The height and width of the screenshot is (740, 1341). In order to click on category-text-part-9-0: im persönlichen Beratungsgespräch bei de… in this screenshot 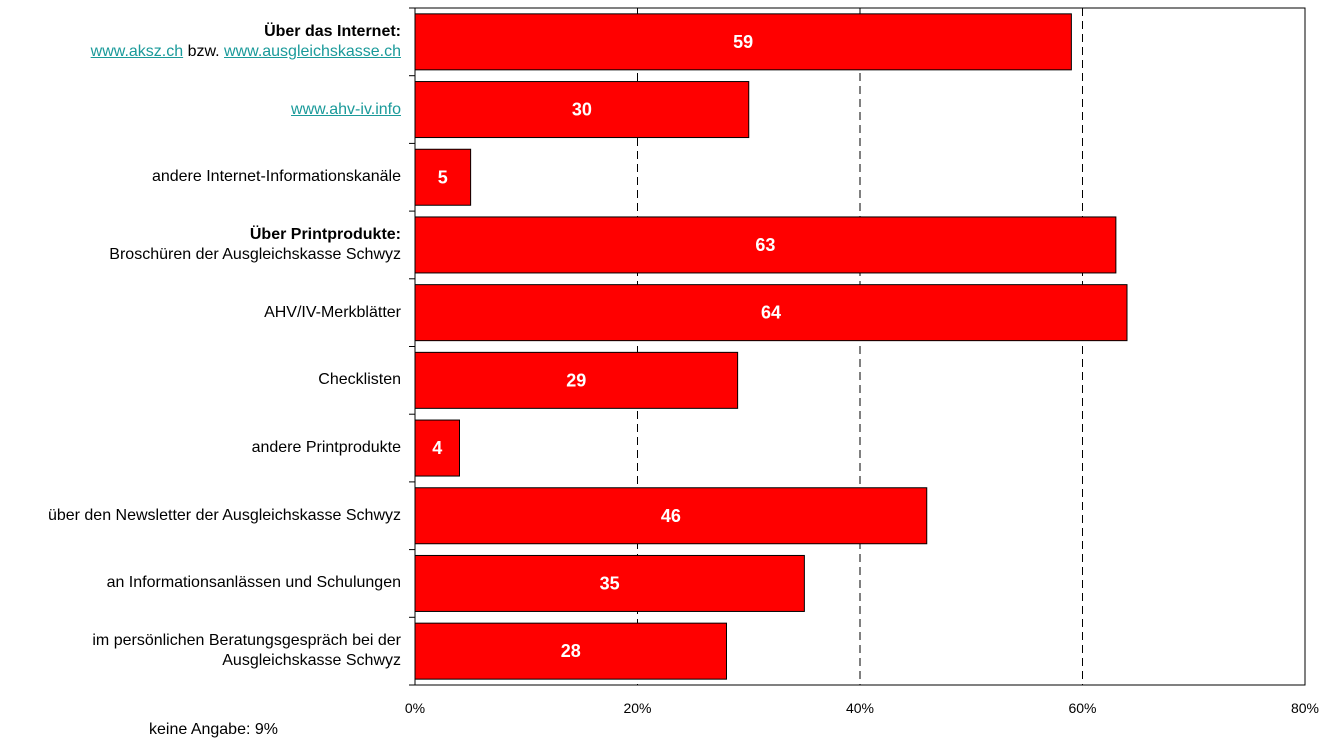, I will do `click(246, 651)`.